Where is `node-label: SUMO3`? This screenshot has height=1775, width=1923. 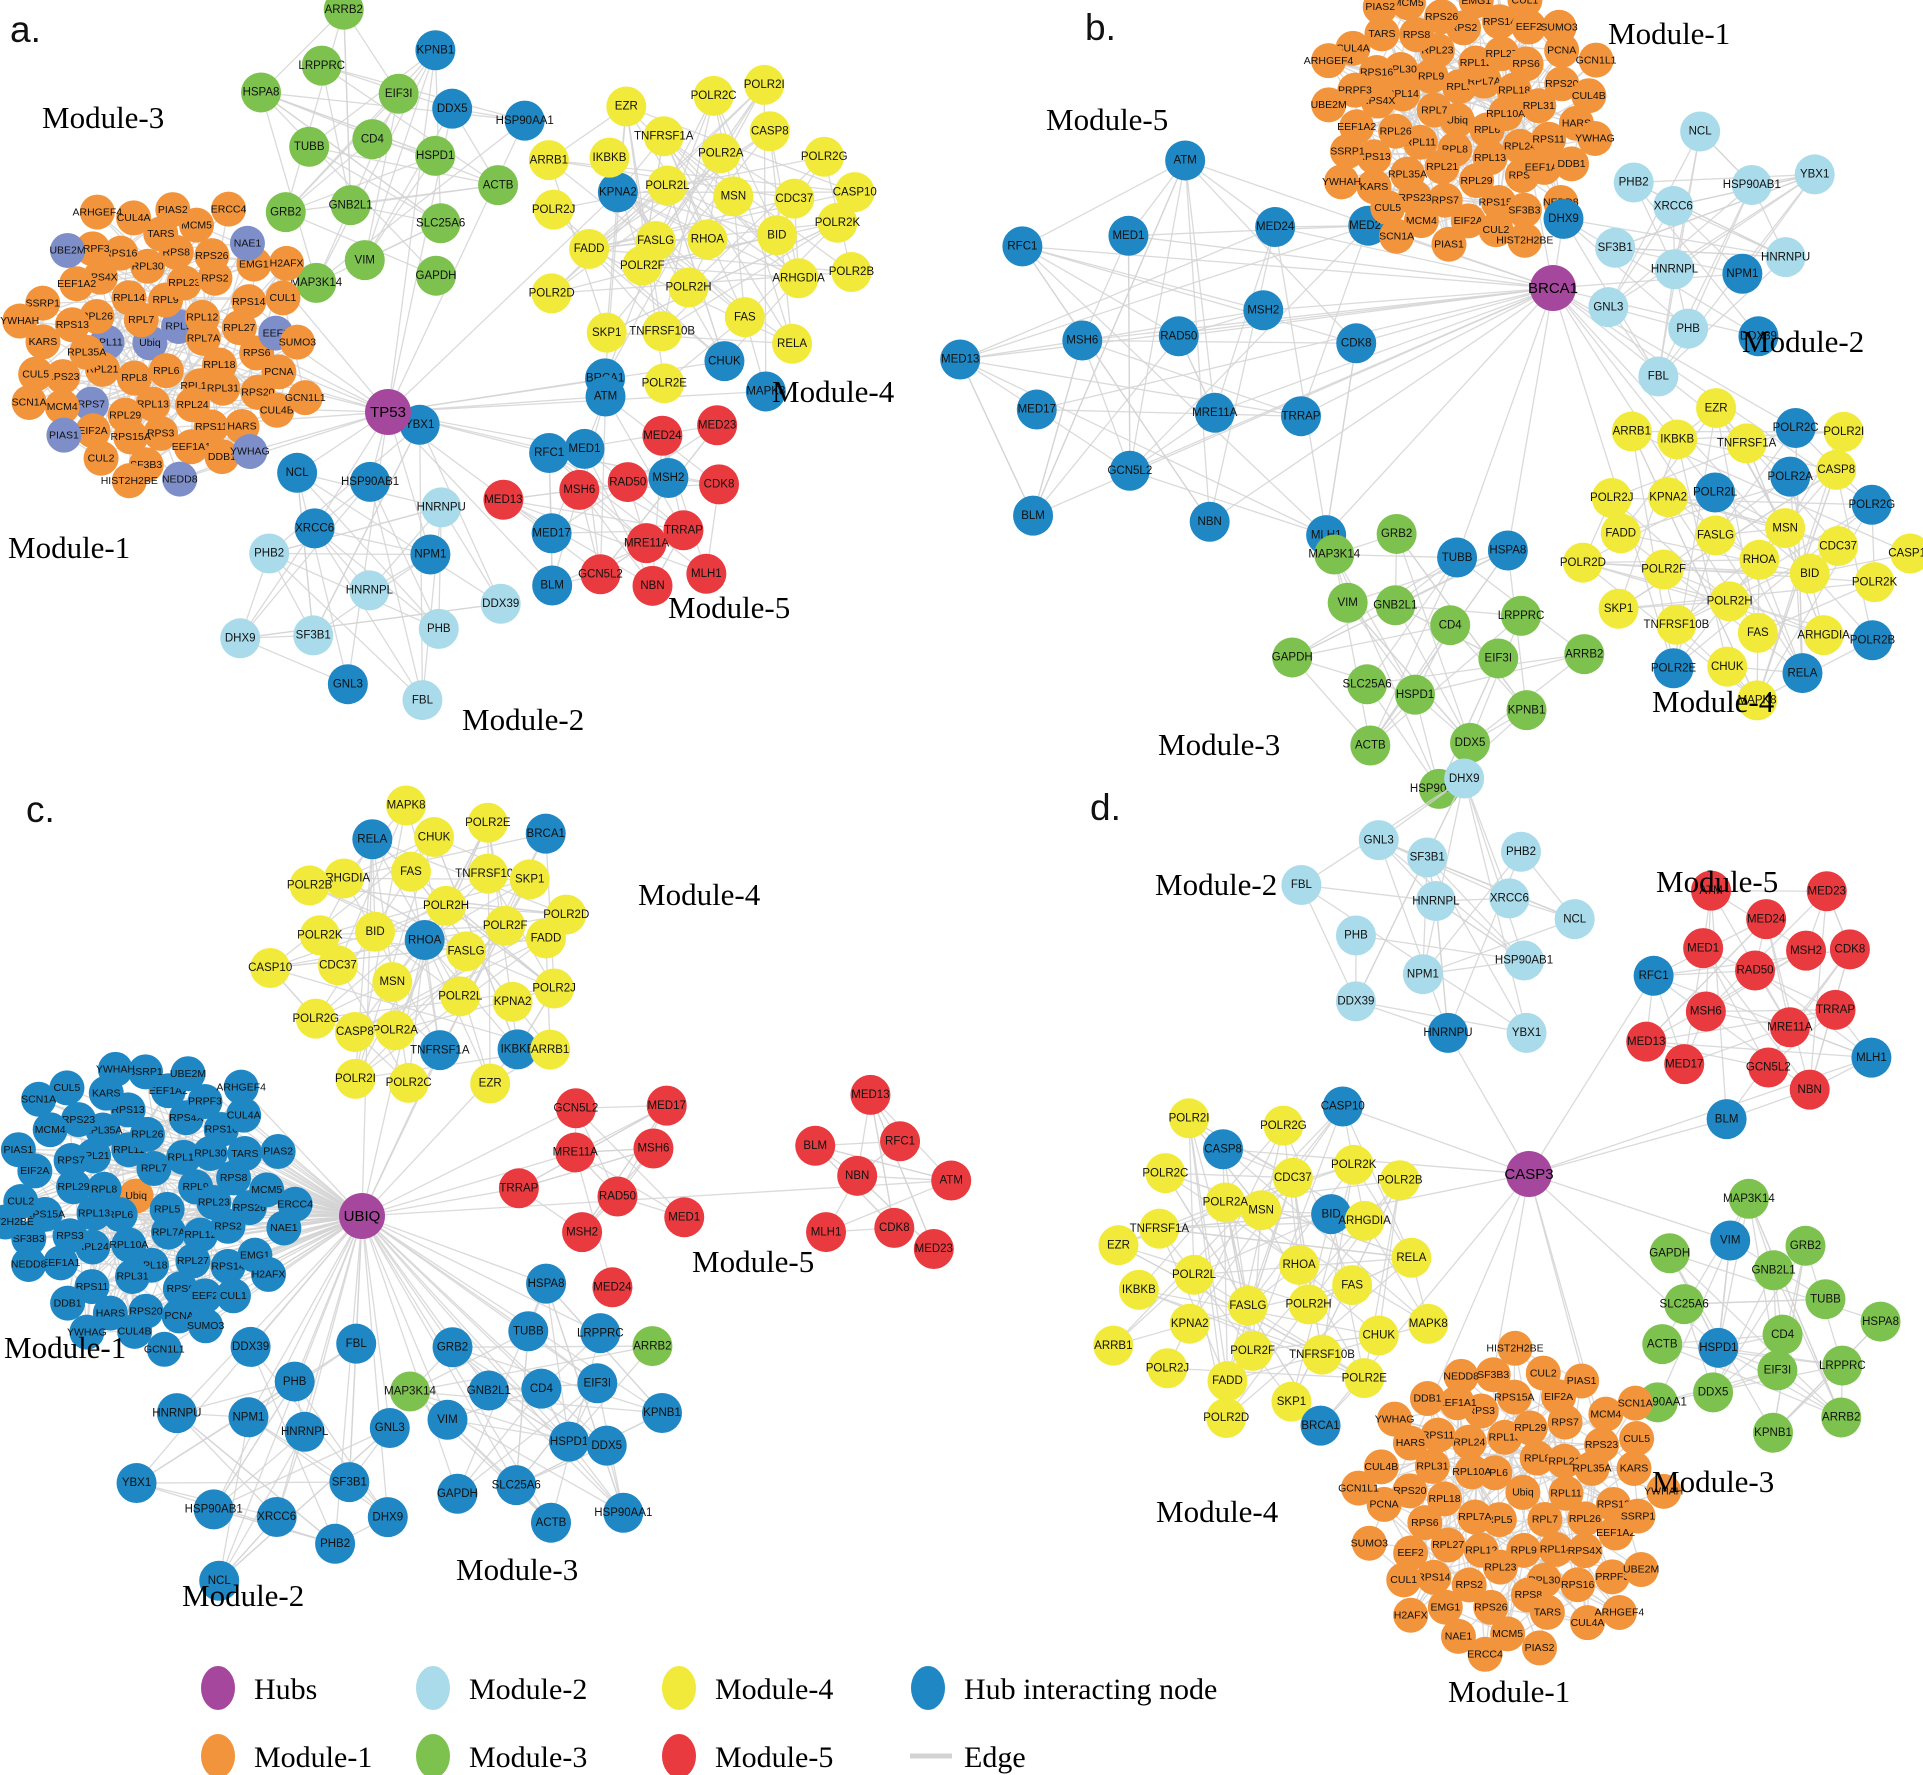 node-label: SUMO3 is located at coordinates (1370, 1543).